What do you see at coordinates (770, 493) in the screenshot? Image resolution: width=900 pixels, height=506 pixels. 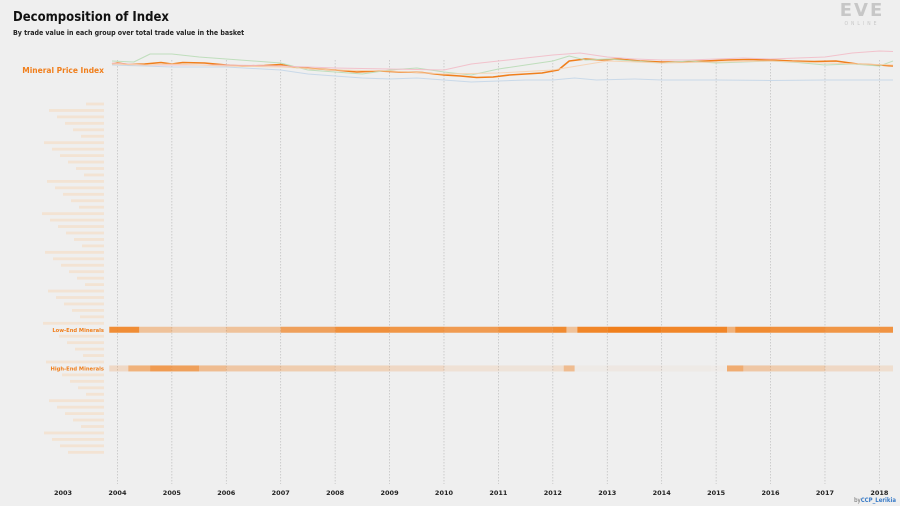 I see `x-tick-label-2016: 2016` at bounding box center [770, 493].